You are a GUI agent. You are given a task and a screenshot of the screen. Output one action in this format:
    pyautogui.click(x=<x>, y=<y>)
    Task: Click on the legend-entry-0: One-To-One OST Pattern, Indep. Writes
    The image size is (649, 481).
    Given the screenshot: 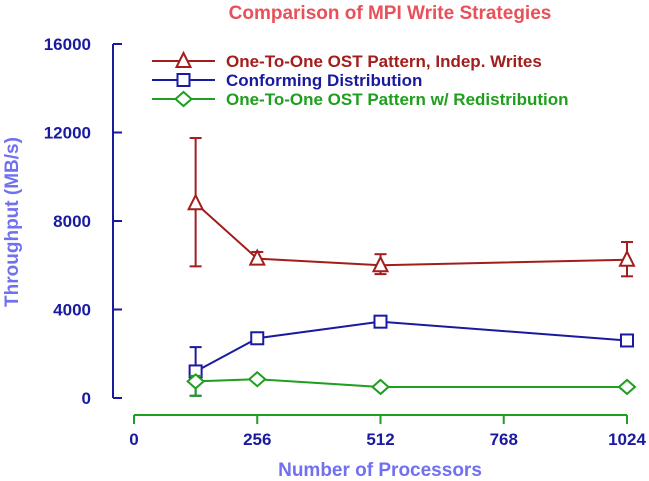 What is the action you would take?
    pyautogui.click(x=347, y=60)
    